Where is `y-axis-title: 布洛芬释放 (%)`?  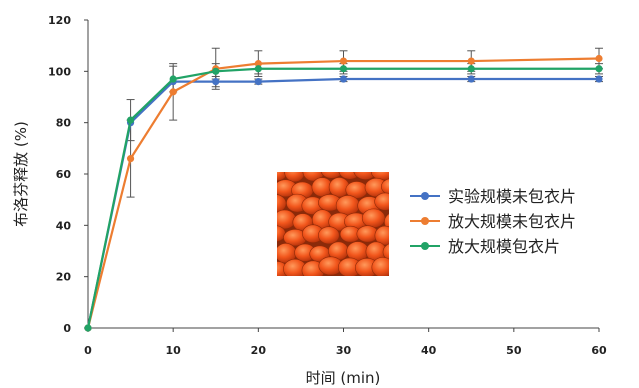
y-axis-title: 布洛芬释放 (%) is located at coordinates (21, 174).